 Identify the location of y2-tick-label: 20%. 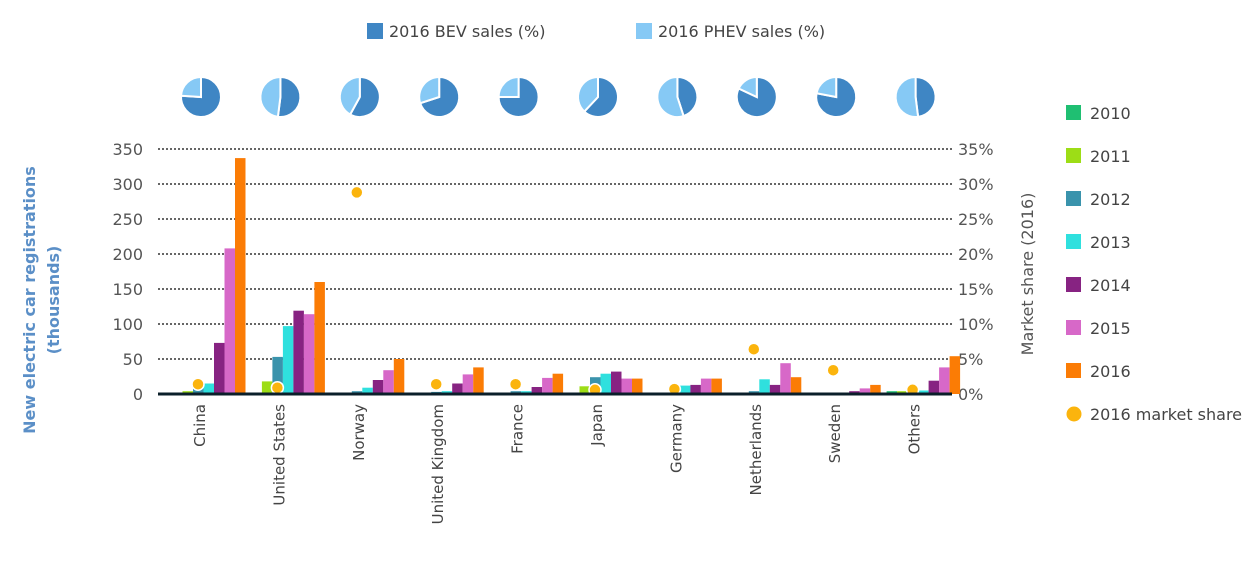
(976, 254).